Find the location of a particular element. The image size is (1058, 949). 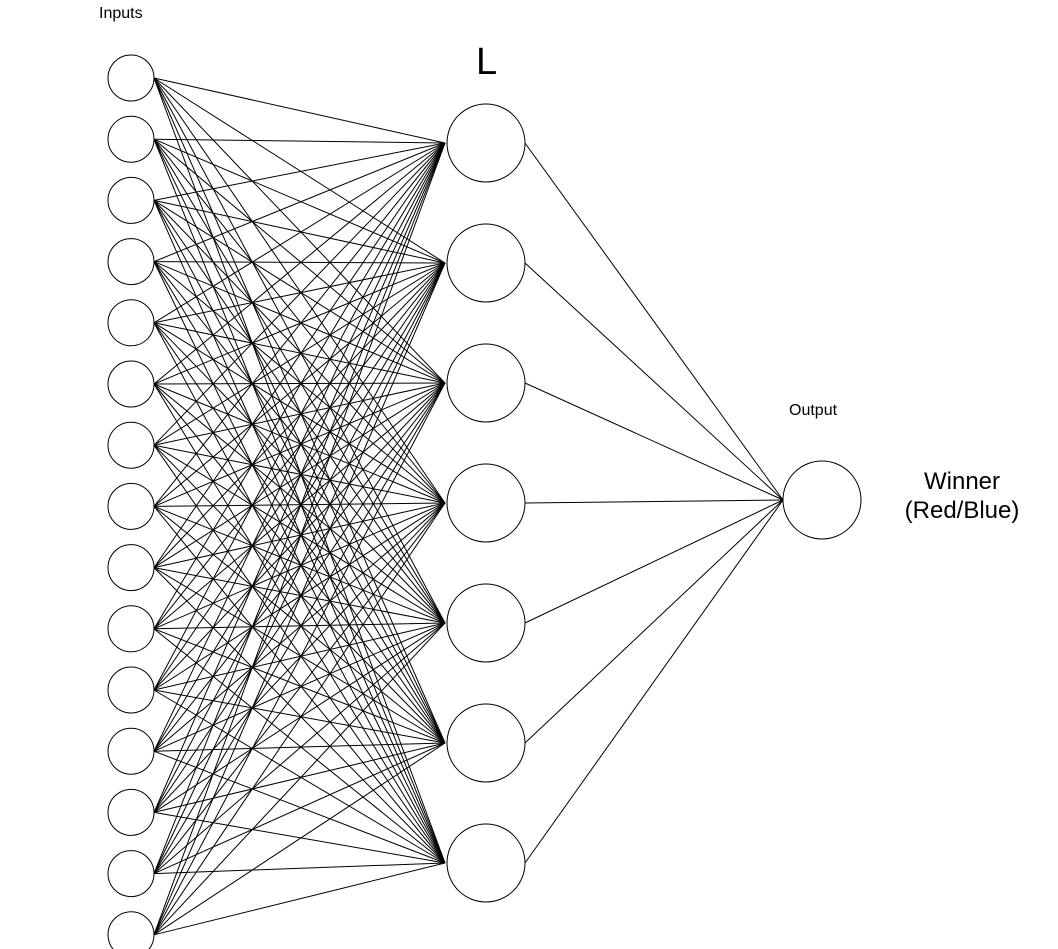

inputs-layer-label: Inputs is located at coordinates (121, 13).